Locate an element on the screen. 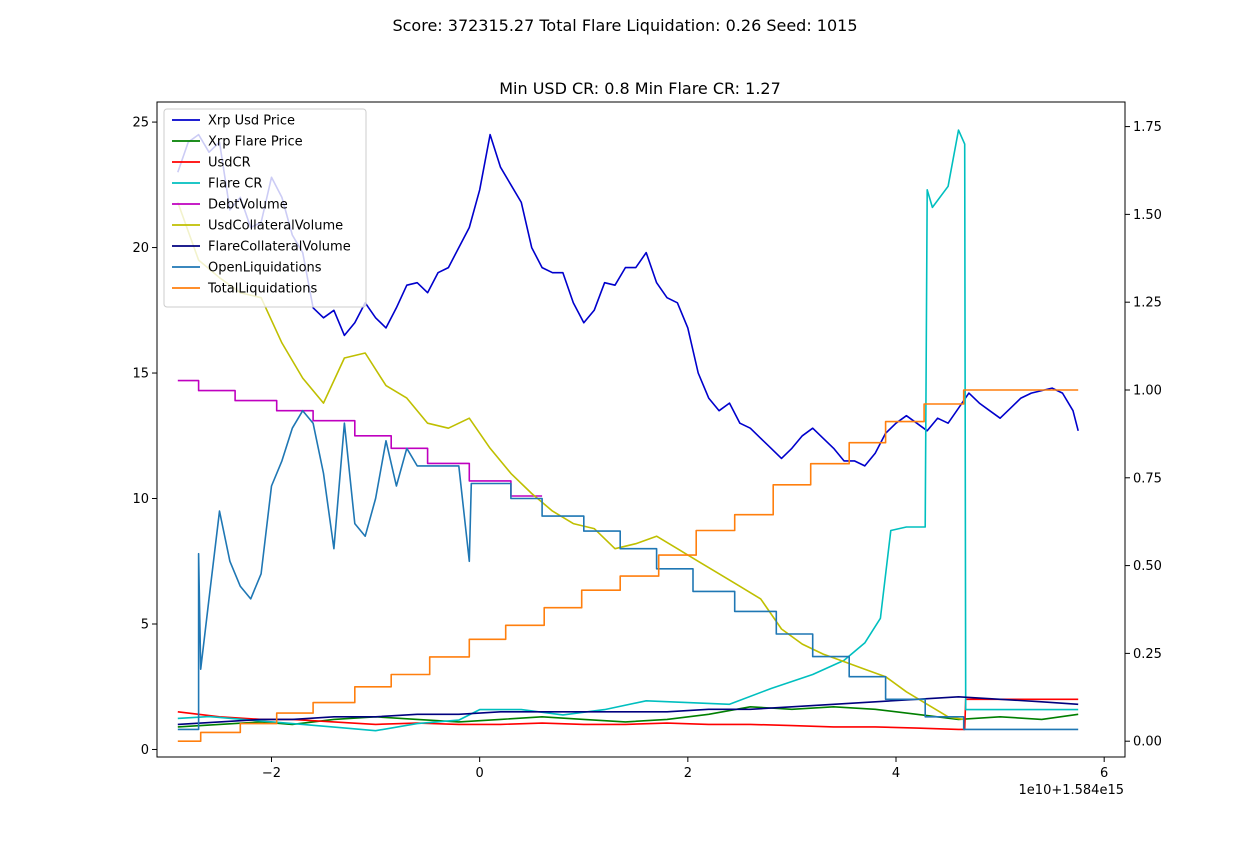  y-left-tick-label: 5 is located at coordinates (145, 624).